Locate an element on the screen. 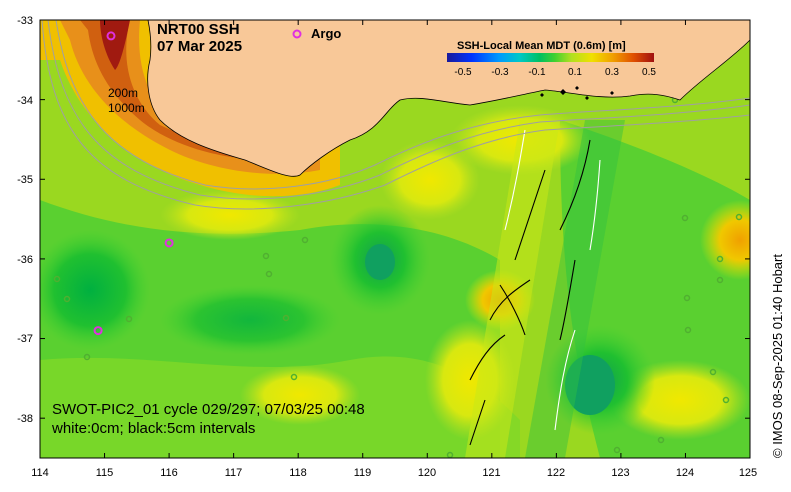 This screenshot has height=492, width=791. colorbar-tick: 0.5 is located at coordinates (649, 72).